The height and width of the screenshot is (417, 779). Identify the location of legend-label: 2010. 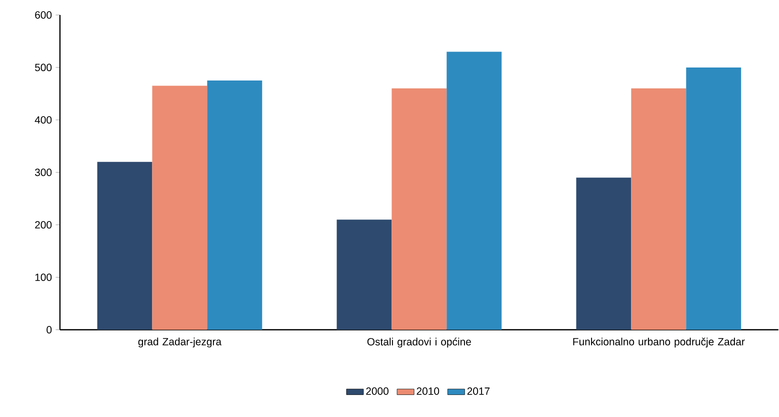
(428, 391).